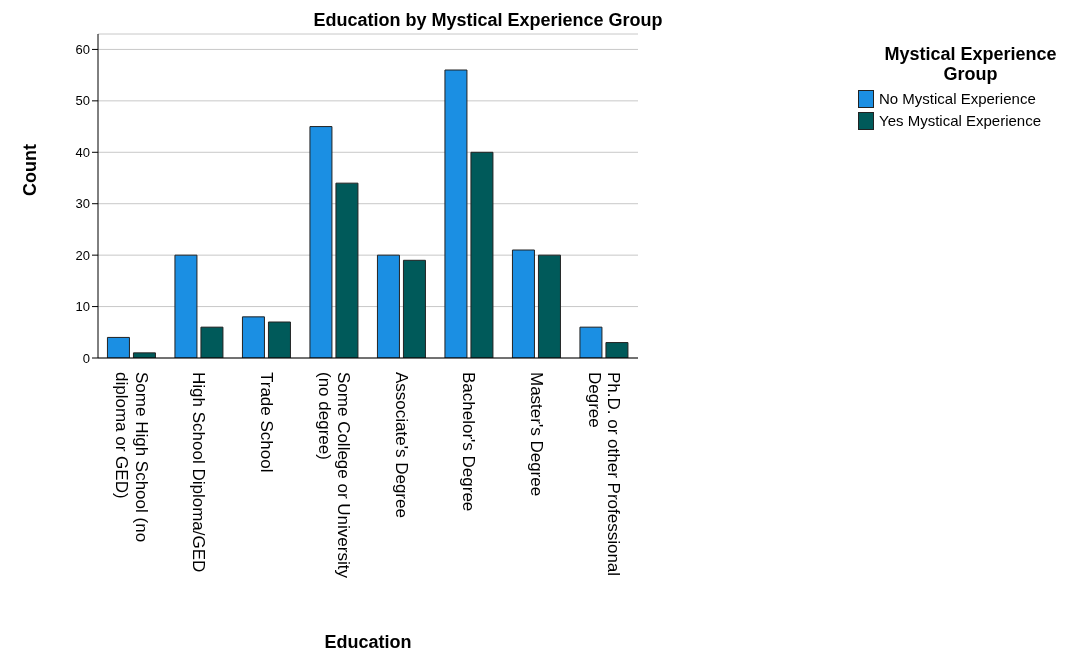  Describe the element at coordinates (30, 170) in the screenshot. I see `y-axis-title: Count` at that location.